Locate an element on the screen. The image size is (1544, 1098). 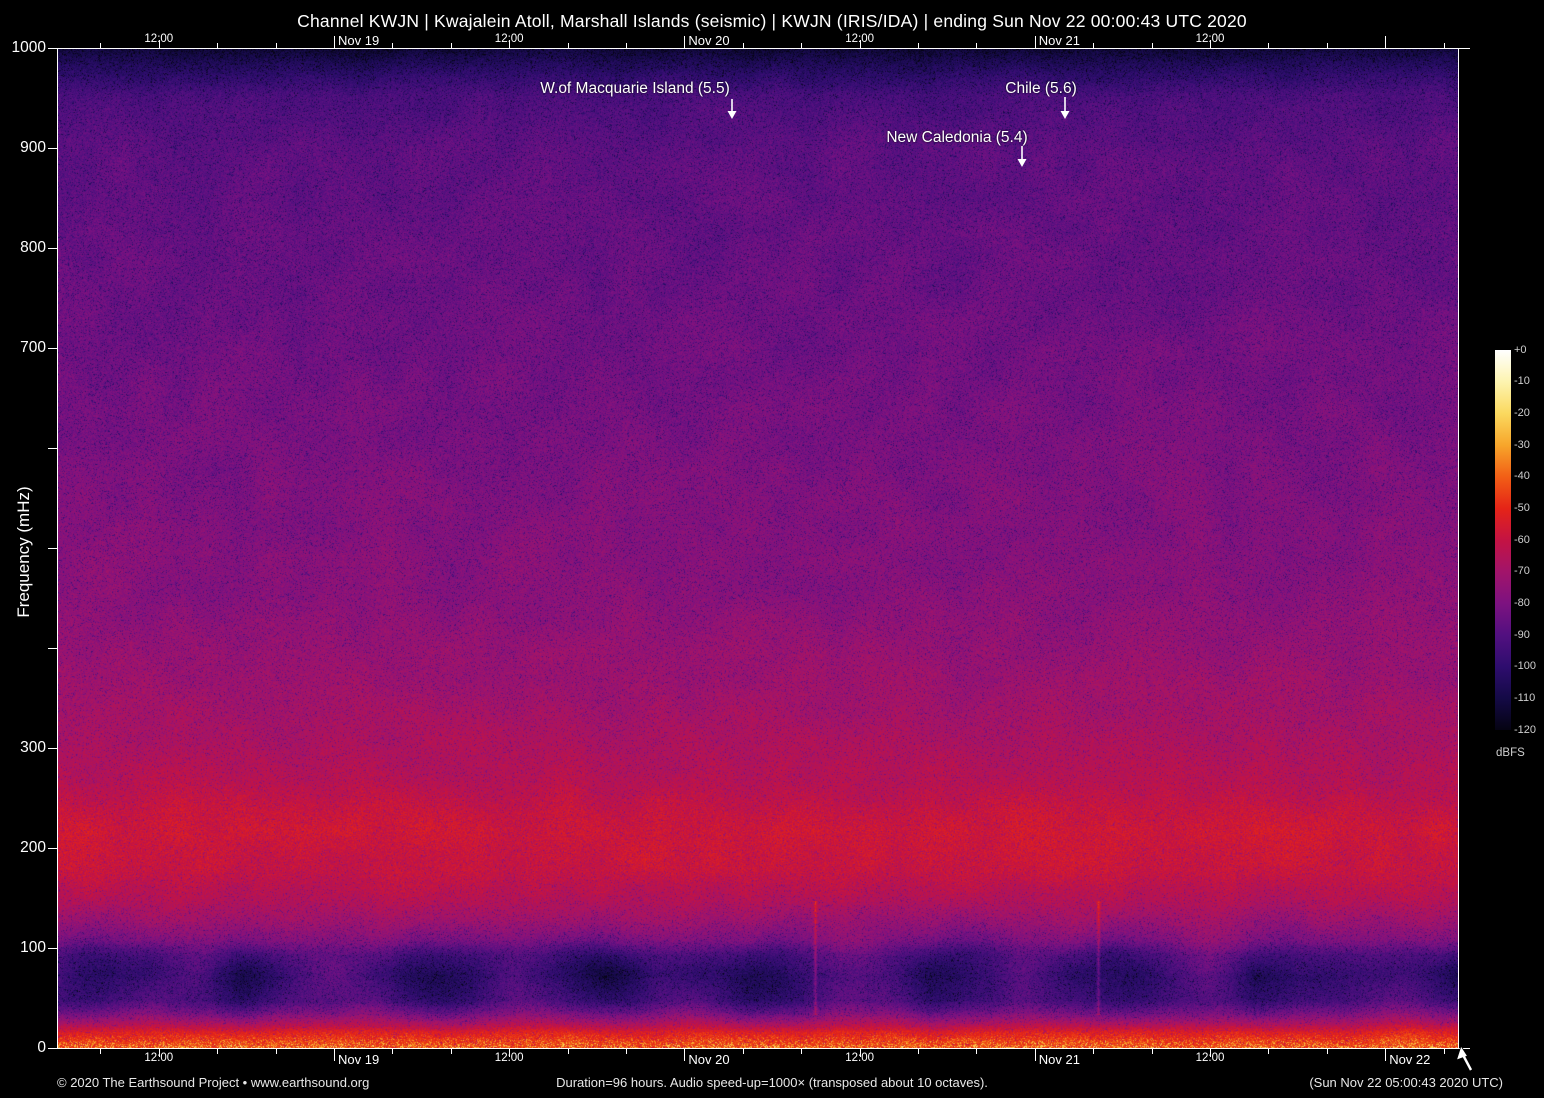
colorbar-tick-label: -120 is located at coordinates (1525, 729).